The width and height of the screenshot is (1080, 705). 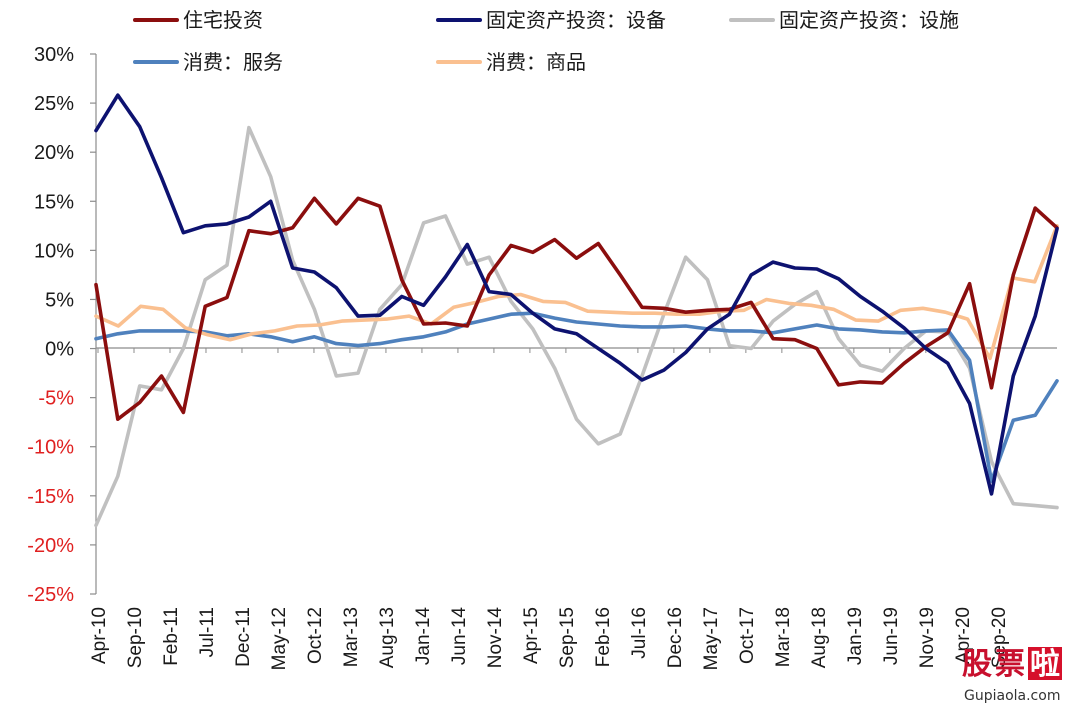 What do you see at coordinates (54, 55) in the screenshot?
I see `y-tick-label: 30%` at bounding box center [54, 55].